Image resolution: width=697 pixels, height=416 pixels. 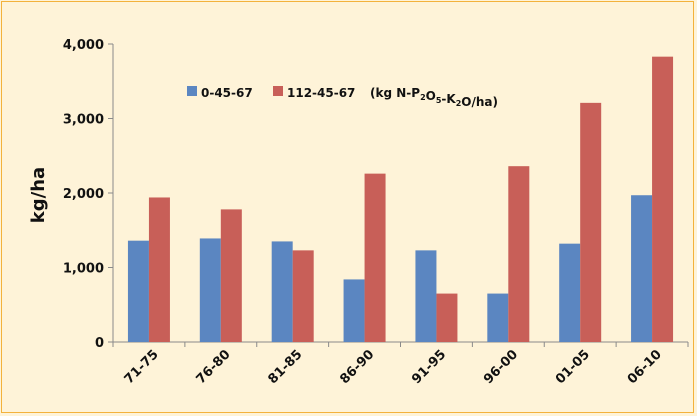 I want to click on y-ticks: 0 1,000 2,000 3,000 4,000, so click(x=88, y=194).